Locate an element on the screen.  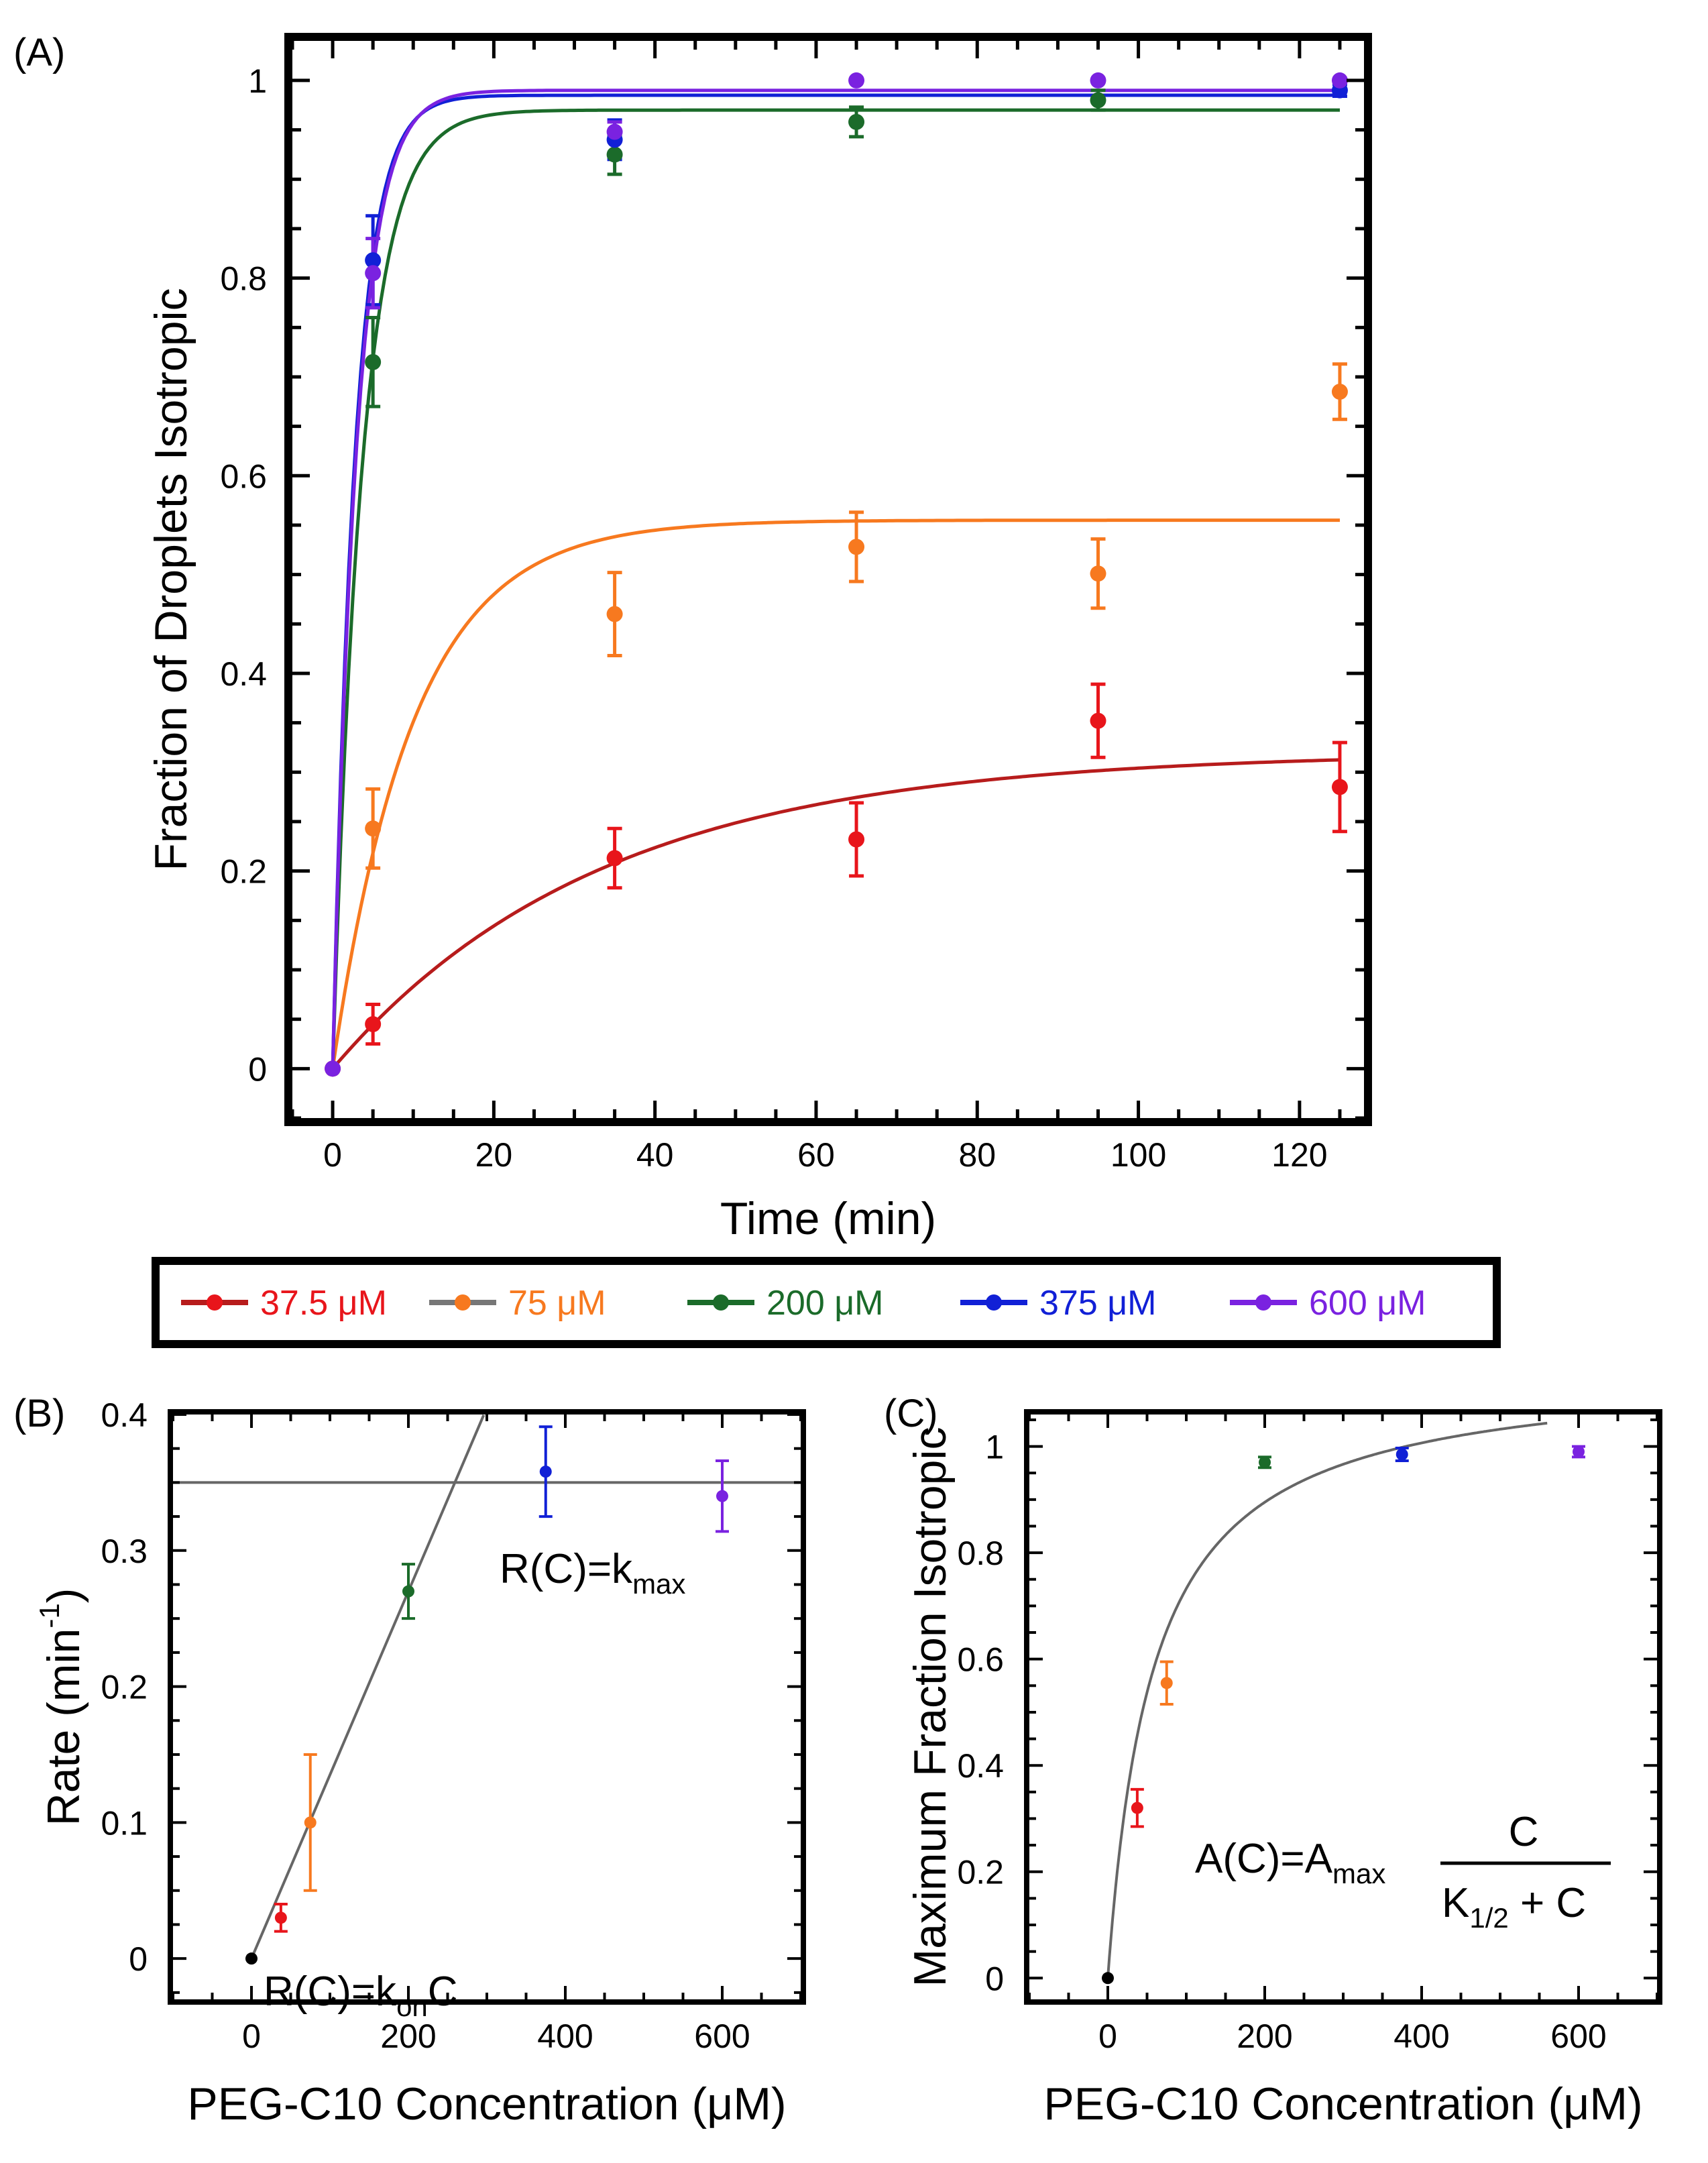
linear-fit-line is located at coordinates (368, 1687).